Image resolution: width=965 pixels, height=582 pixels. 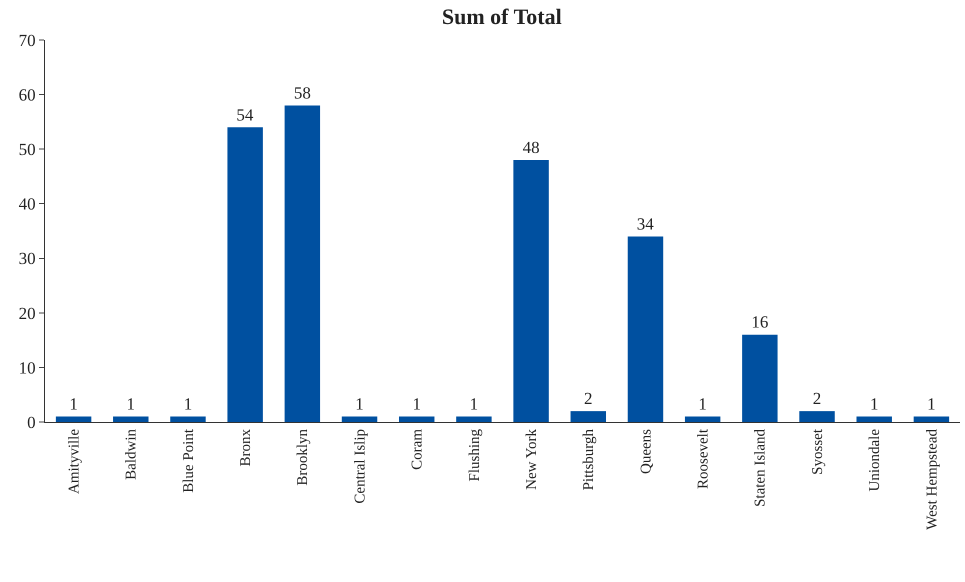 What do you see at coordinates (645, 224) in the screenshot?
I see `data-label: 34` at bounding box center [645, 224].